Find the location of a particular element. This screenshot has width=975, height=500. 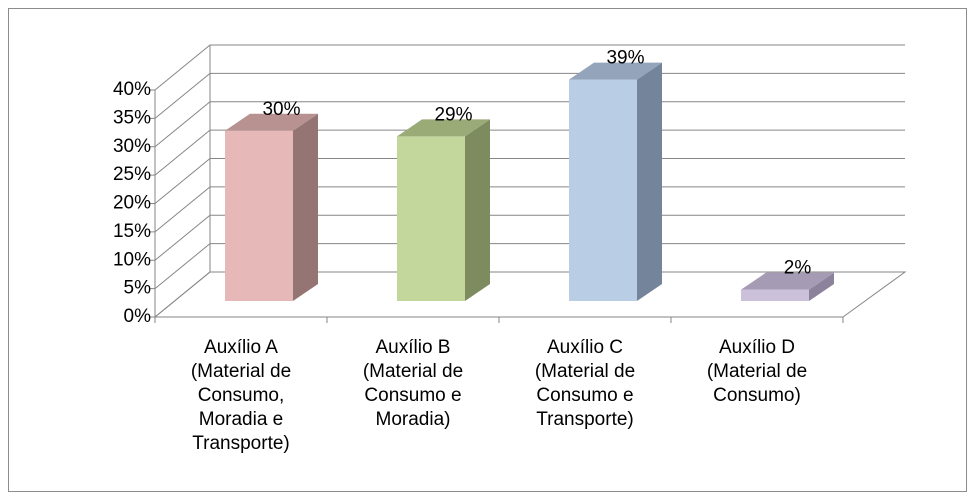

y-tick-label: 40% is located at coordinates (132, 89).